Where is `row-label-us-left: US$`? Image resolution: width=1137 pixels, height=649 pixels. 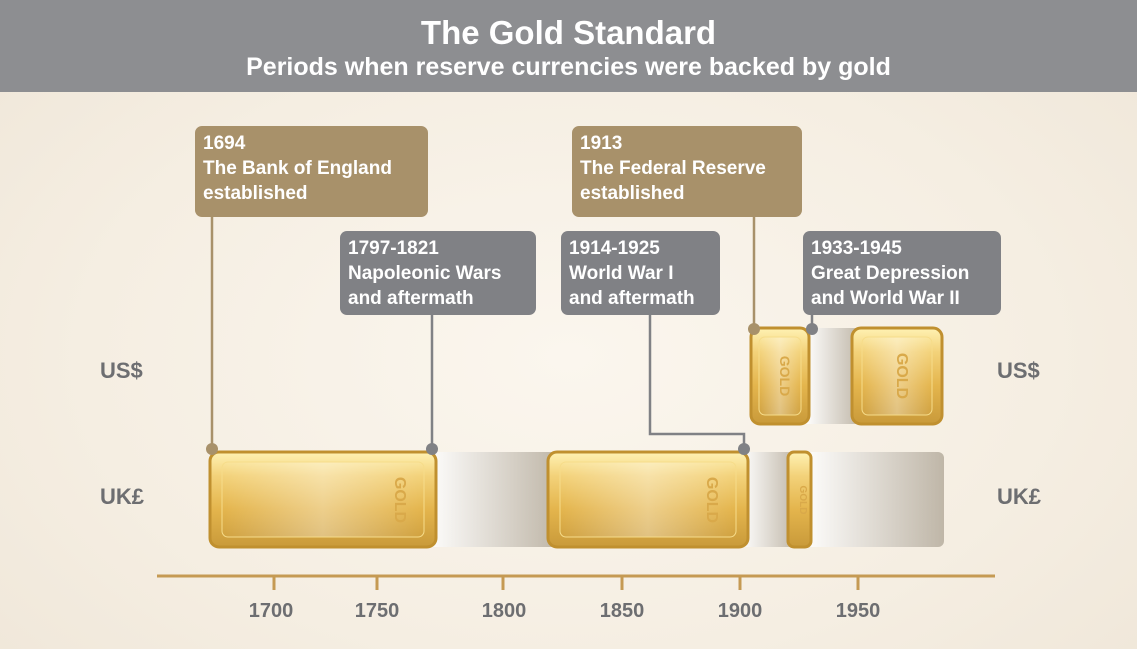 row-label-us-left: US$ is located at coordinates (121, 370).